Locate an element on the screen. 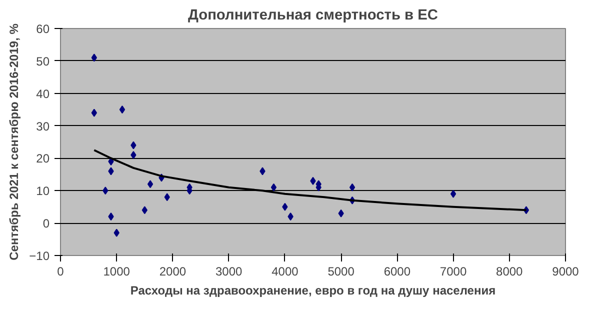 Image resolution: width=600 pixels, height=335 pixels. y-axis-title: Сентябрь 2021 к сентябрю 2016-2019, % is located at coordinates (14, 141).